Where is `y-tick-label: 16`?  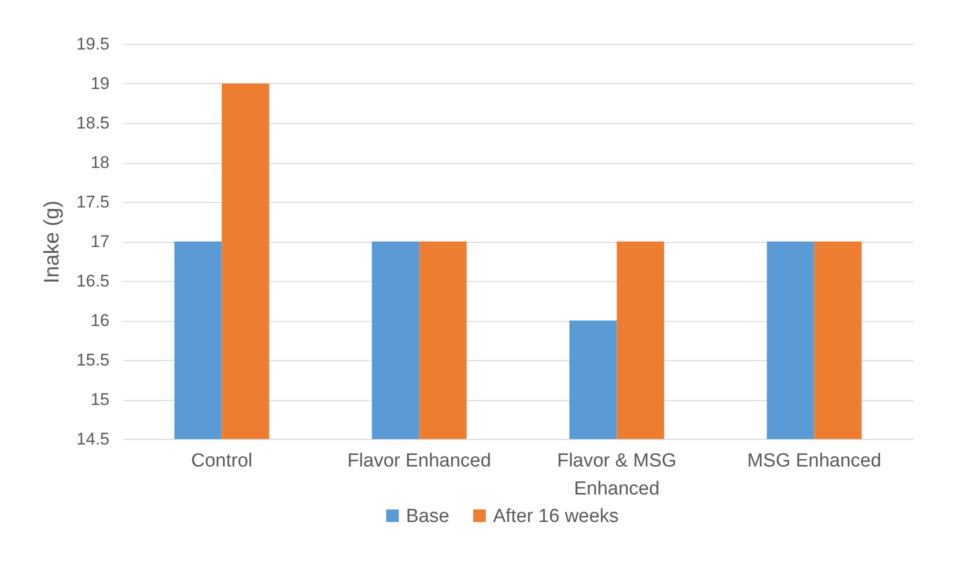
y-tick-label: 16 is located at coordinates (100, 320).